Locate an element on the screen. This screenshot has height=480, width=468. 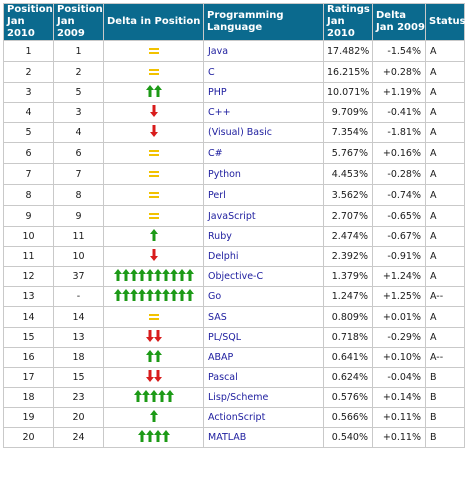
cell-position-2010: 17 is located at coordinates (28, 377).